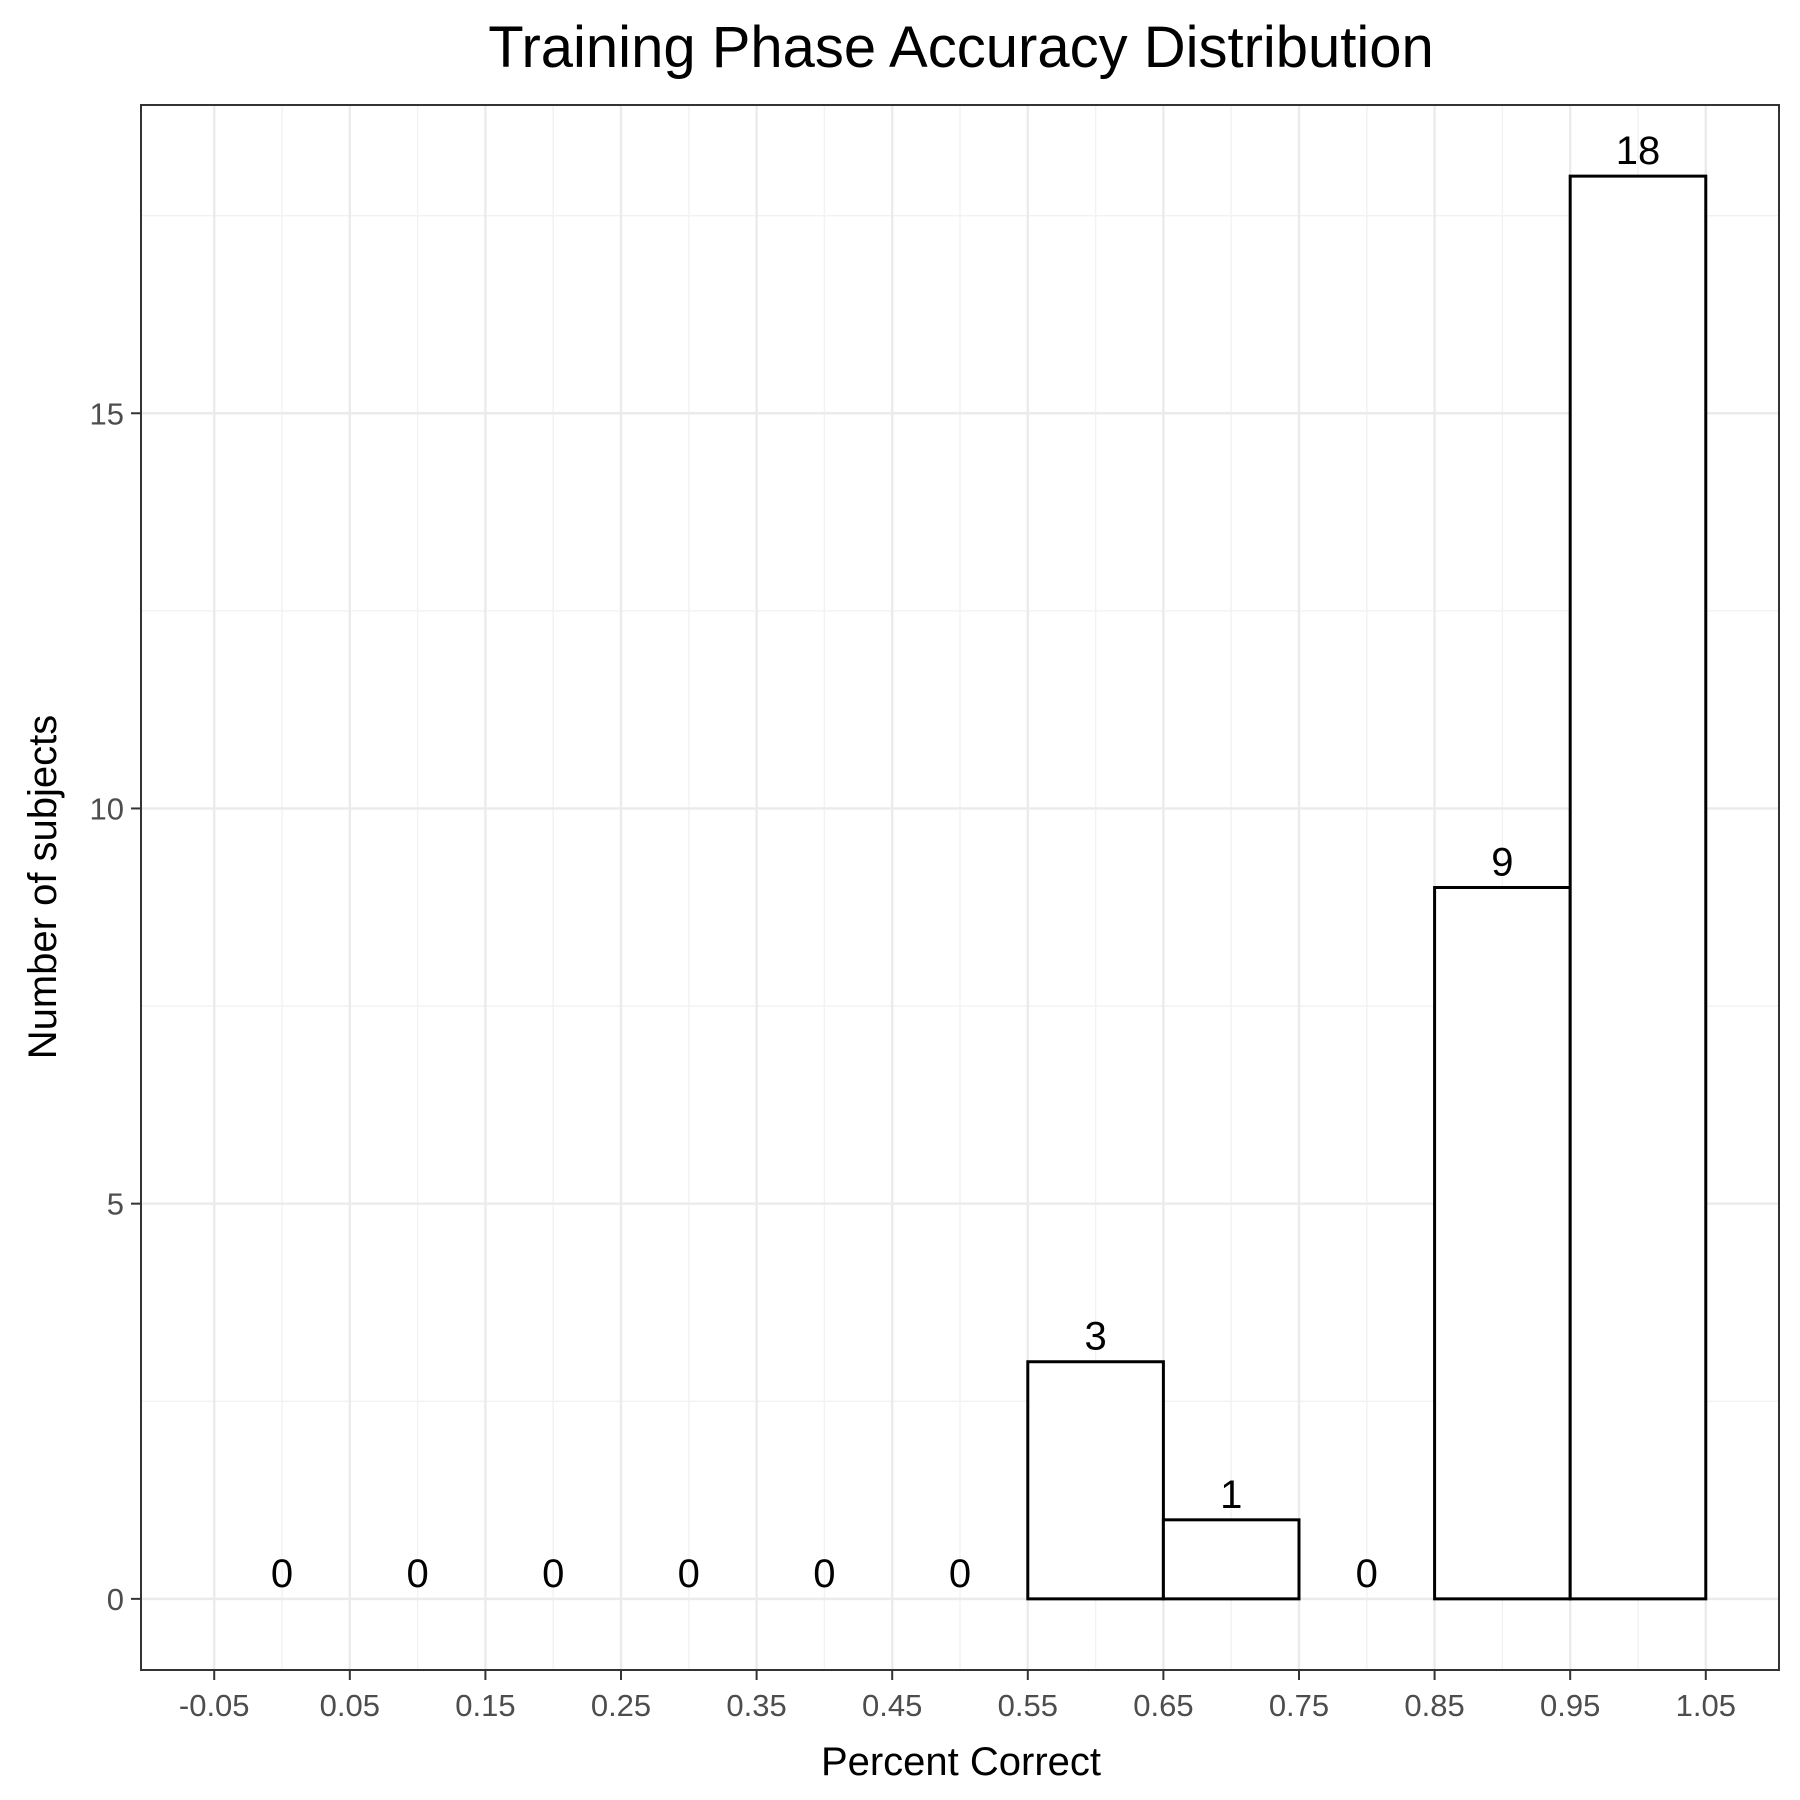  I want to click on x-tick-label: 0.25, so click(621, 1705).